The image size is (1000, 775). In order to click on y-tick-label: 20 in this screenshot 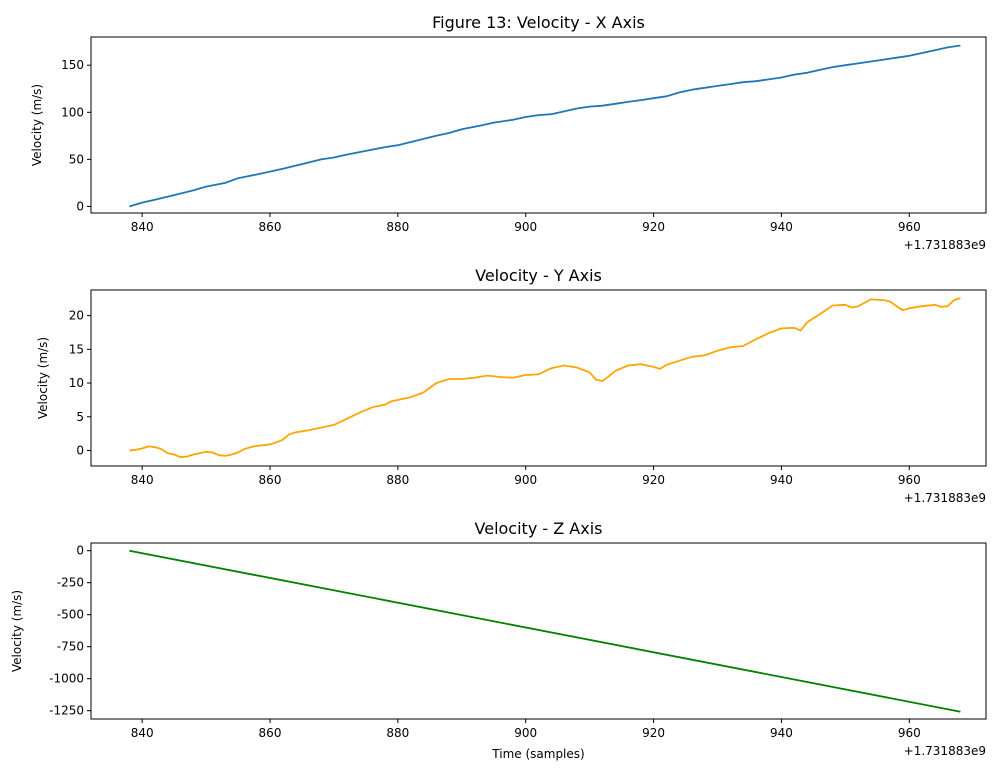, I will do `click(76, 316)`.